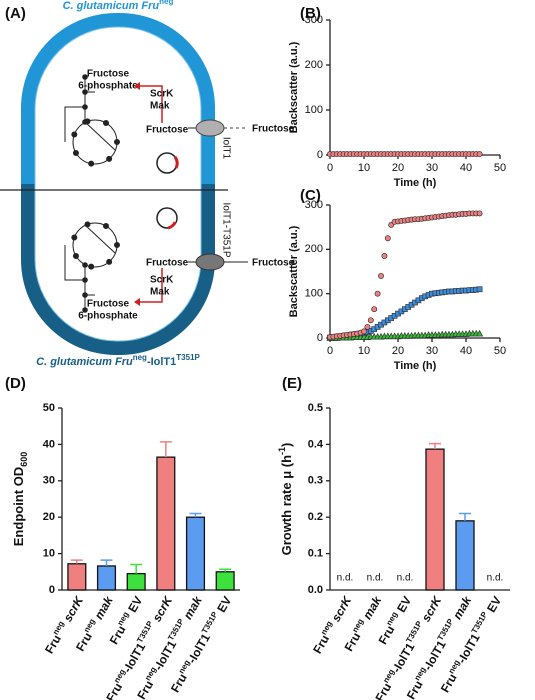 Image resolution: width=535 pixels, height=700 pixels. I want to click on y-tick-label: 30, so click(49, 481).